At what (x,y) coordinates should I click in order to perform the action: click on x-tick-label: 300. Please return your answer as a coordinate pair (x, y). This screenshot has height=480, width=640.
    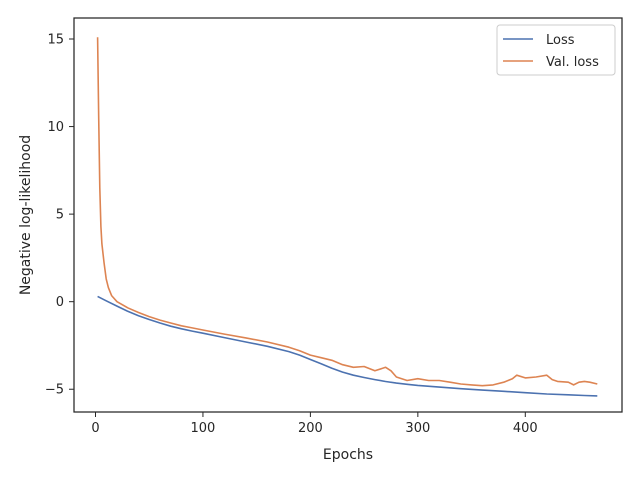
    Looking at the image, I should click on (417, 428).